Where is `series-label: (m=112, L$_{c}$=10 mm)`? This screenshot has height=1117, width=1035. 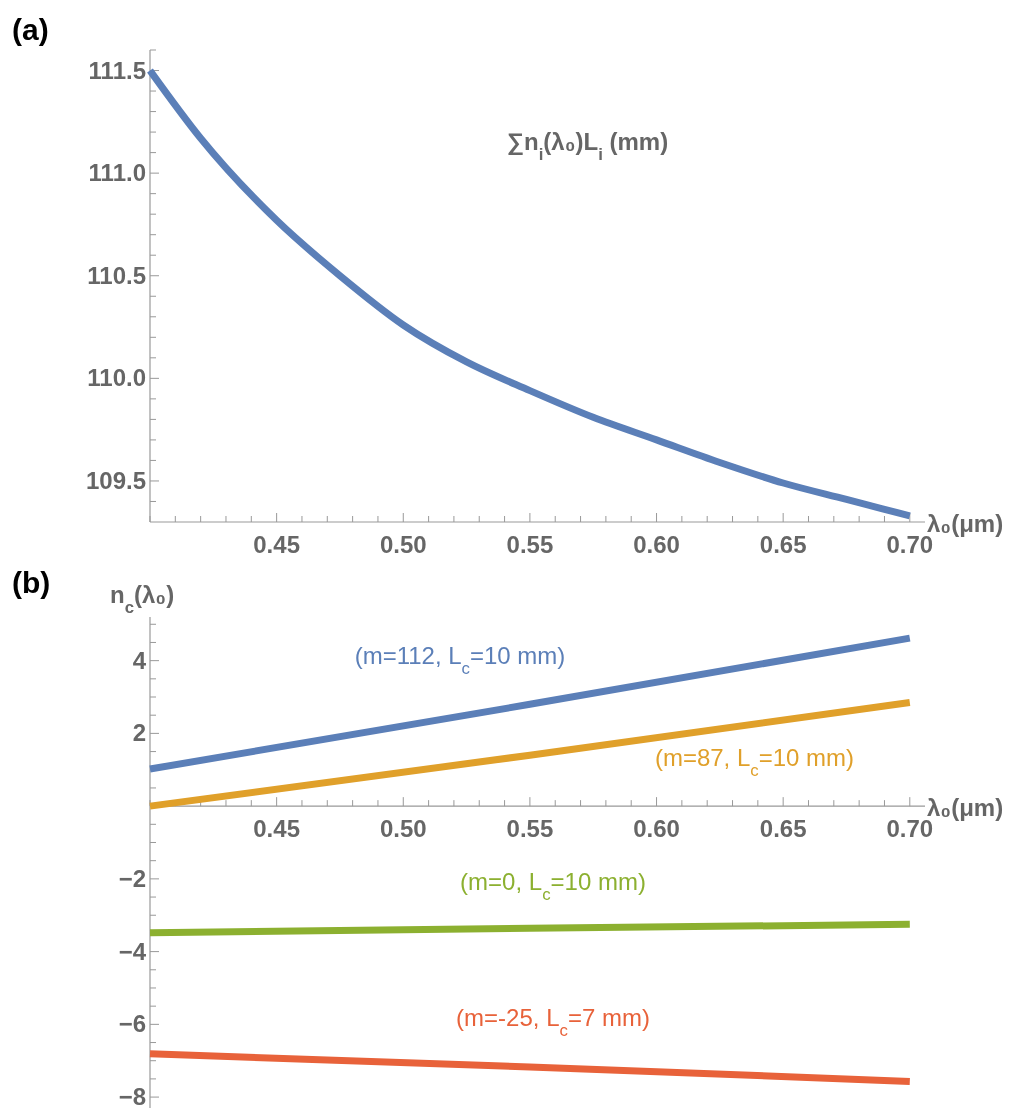 series-label: (m=112, L$_{c}$=10 mm) is located at coordinates (460, 660).